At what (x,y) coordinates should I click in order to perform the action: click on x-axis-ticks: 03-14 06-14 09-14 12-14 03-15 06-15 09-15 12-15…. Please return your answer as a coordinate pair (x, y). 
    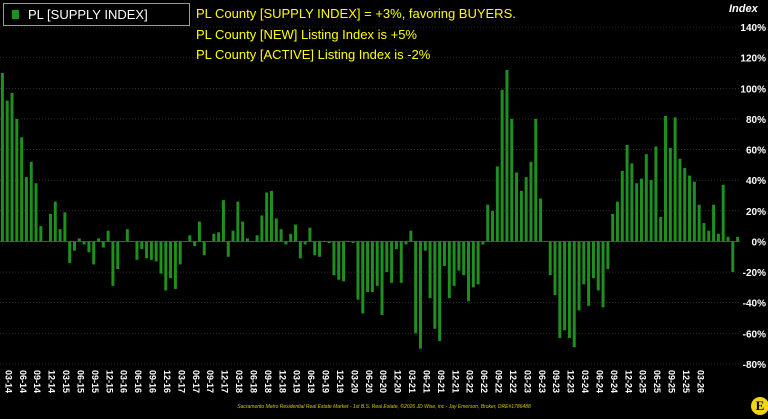
    Looking at the image, I should click on (354, 381).